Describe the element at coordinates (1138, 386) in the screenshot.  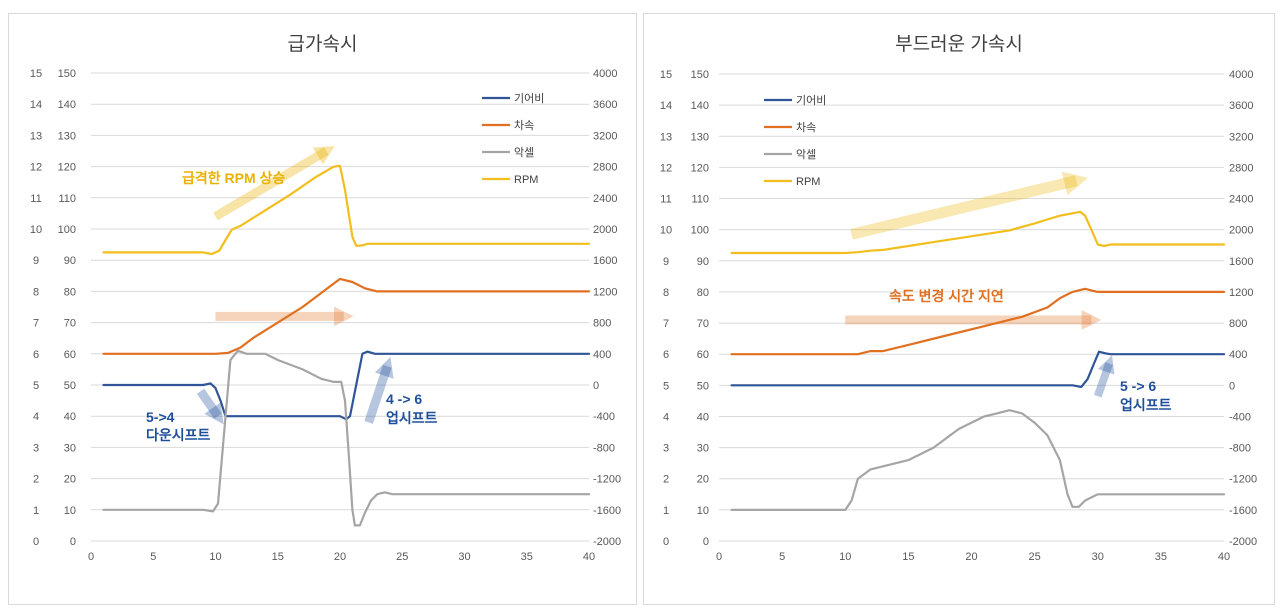
I see `annotation-upshift-label: 5 -> 6` at that location.